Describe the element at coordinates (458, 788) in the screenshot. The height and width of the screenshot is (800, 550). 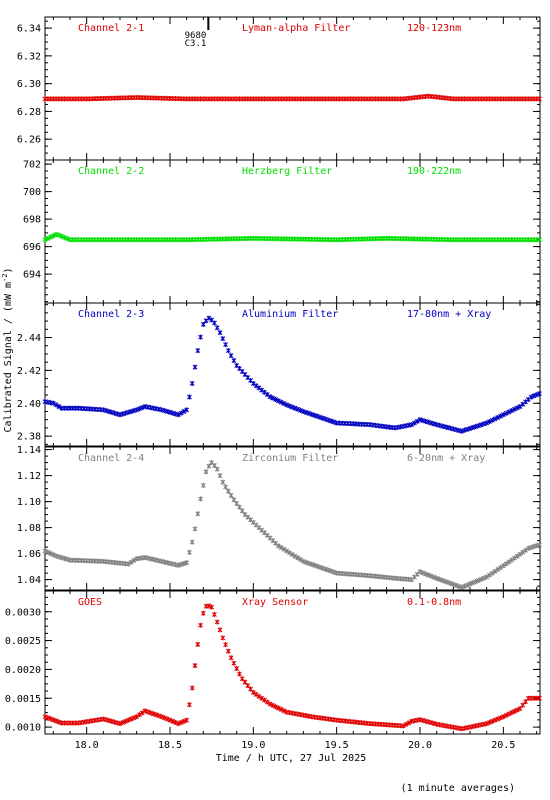
I see `footnote: (1 minute averages)` at that location.